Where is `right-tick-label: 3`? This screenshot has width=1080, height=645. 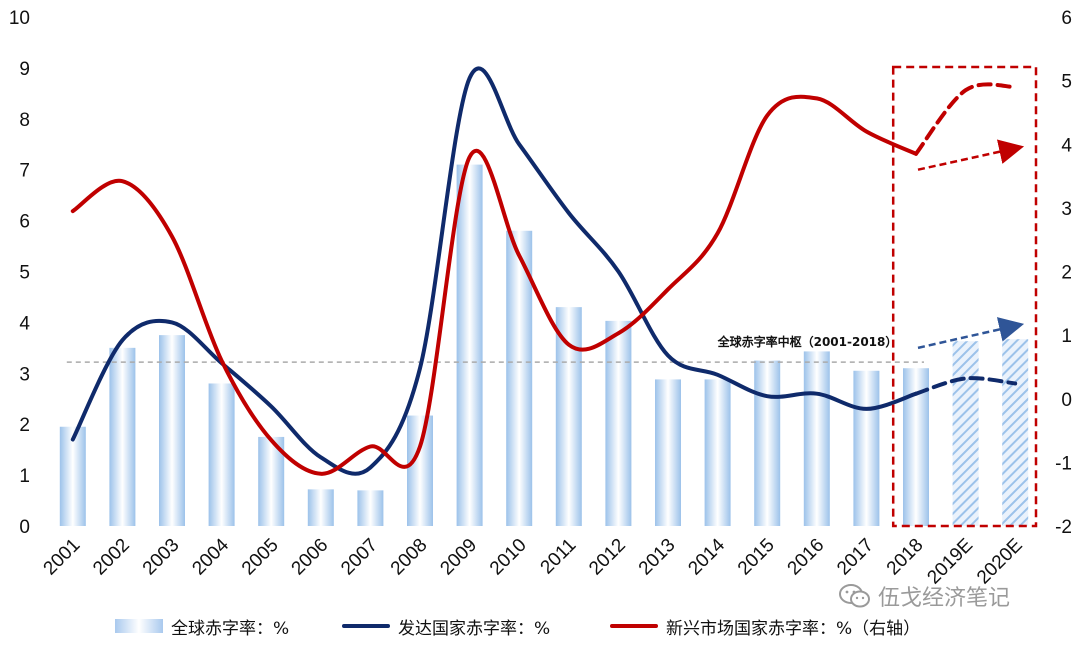 right-tick-label: 3 is located at coordinates (1066, 209).